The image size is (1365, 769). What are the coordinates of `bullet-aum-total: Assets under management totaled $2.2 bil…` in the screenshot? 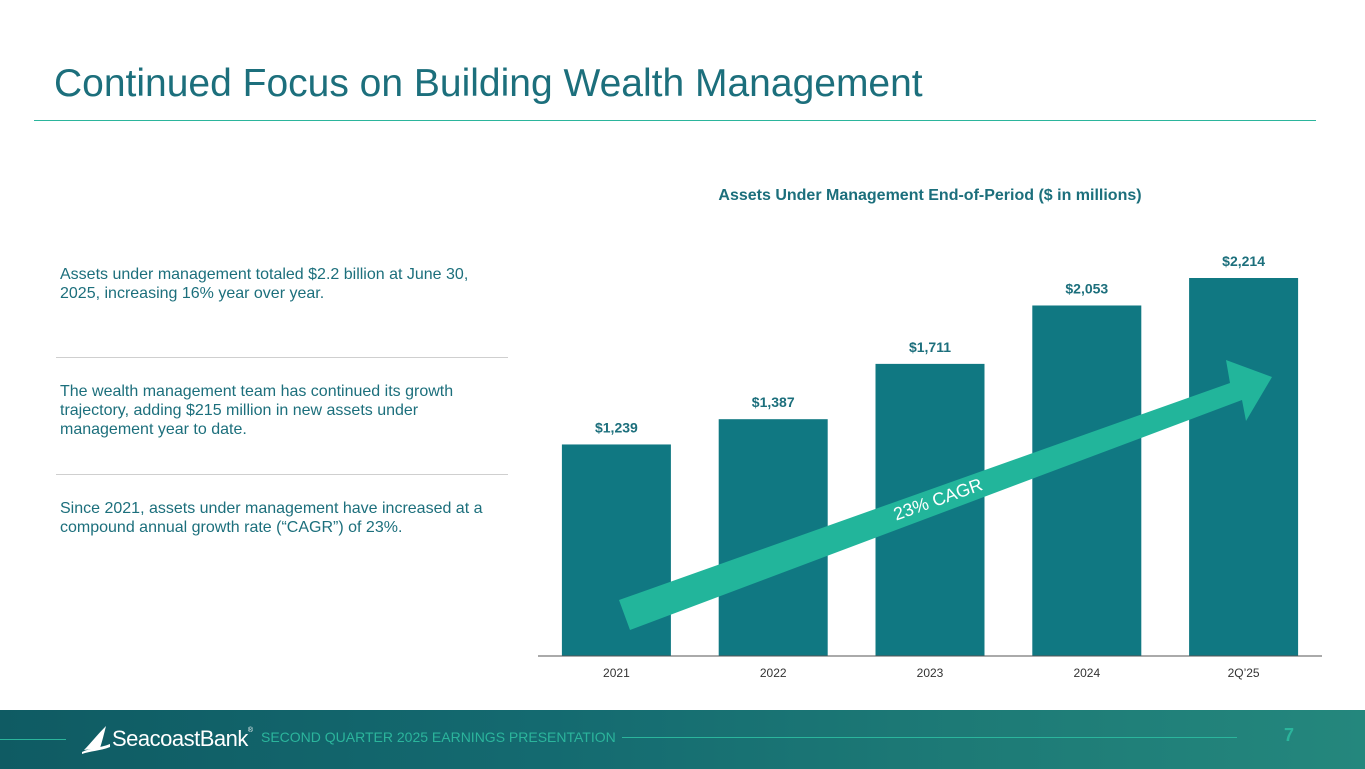 It's located at (264, 284).